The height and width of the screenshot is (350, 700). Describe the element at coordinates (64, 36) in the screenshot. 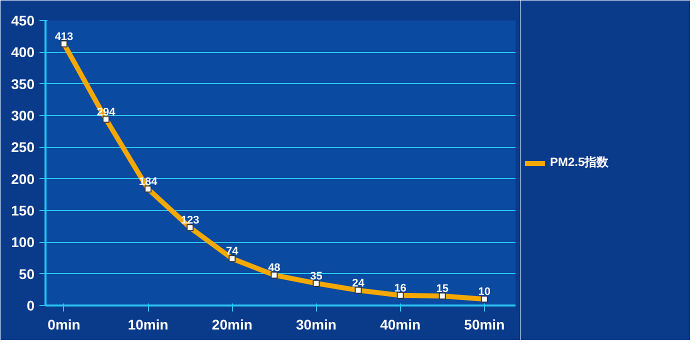

I see `data-label: 413` at that location.